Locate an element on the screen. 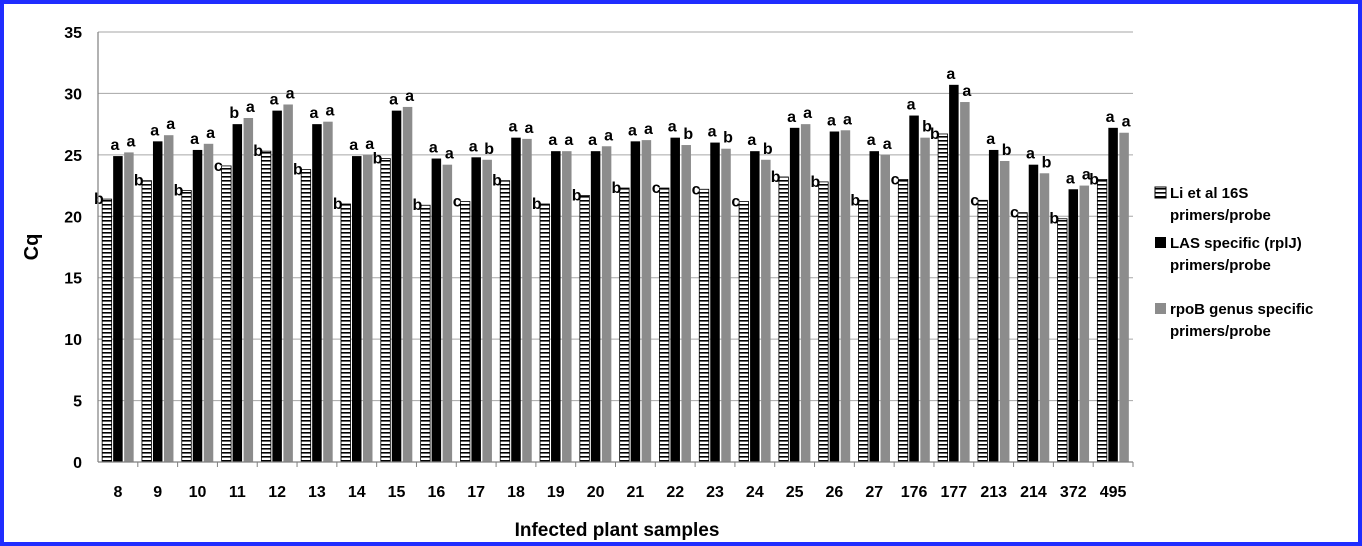 The height and width of the screenshot is (546, 1362). x-tick-label: 20 is located at coordinates (596, 492).